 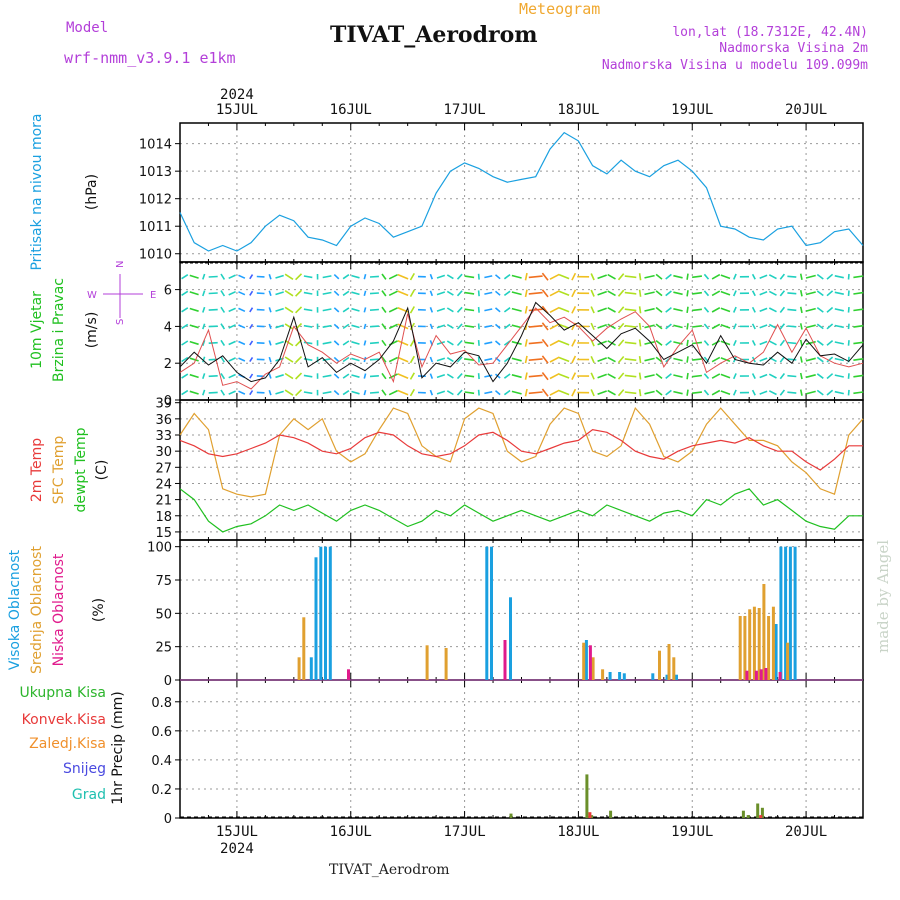 What do you see at coordinates (734, 65) in the screenshot?
I see `model-elevation-text: Nadmorska Visina u modelu 109.099m` at bounding box center [734, 65].